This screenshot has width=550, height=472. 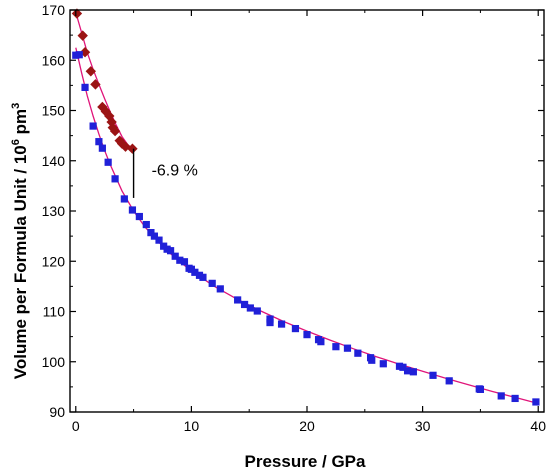 What do you see at coordinates (192, 426) in the screenshot?
I see `x-tick-label: 10` at bounding box center [192, 426].